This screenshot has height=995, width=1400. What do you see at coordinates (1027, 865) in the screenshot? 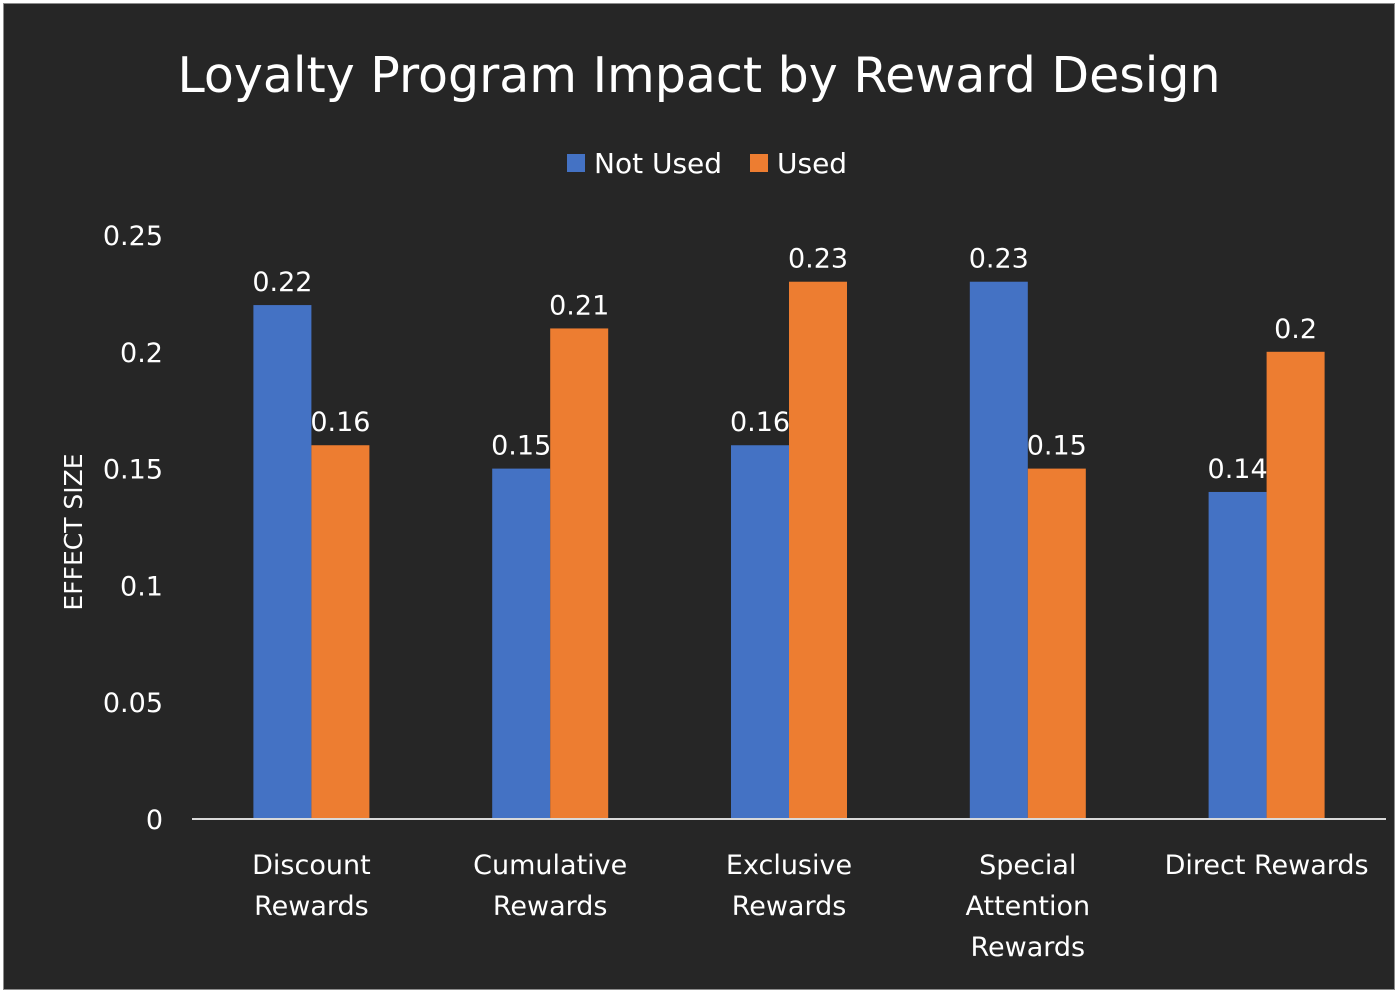
I see `x-category-line: Special` at bounding box center [1027, 865].